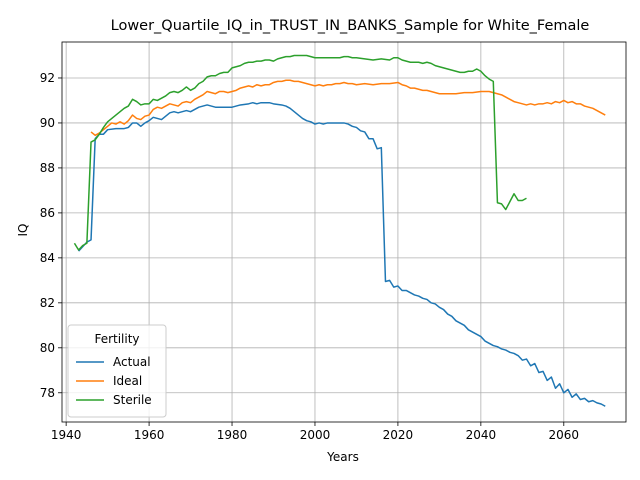  Describe the element at coordinates (66, 435) in the screenshot. I see `x-tick-label: 1940` at that location.